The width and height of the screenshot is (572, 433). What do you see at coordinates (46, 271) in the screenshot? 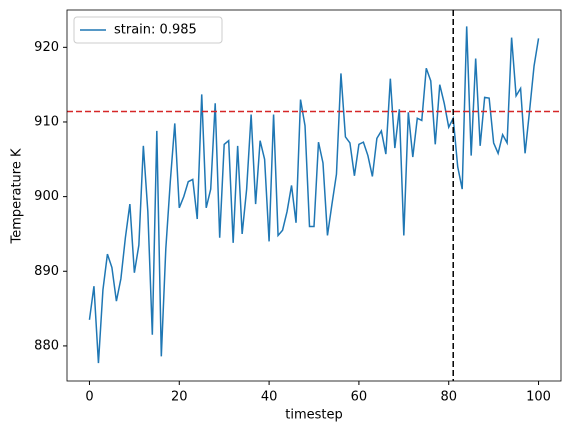
I see `y-tick-label: 890` at bounding box center [46, 271].